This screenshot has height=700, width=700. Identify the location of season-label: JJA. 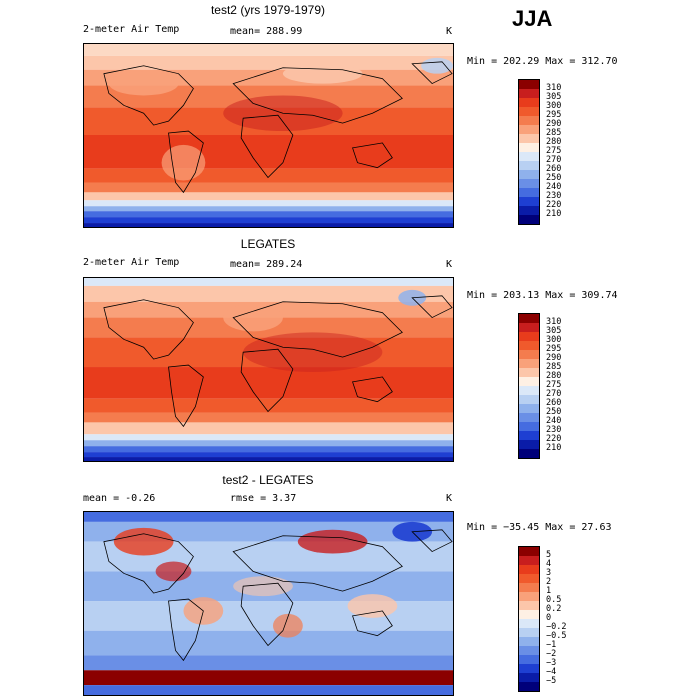
(532, 18).